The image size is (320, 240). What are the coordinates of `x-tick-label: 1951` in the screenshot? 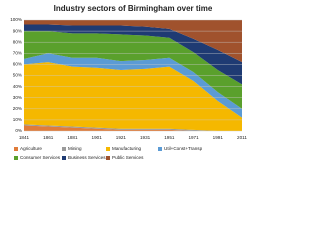 It's located at (169, 137).